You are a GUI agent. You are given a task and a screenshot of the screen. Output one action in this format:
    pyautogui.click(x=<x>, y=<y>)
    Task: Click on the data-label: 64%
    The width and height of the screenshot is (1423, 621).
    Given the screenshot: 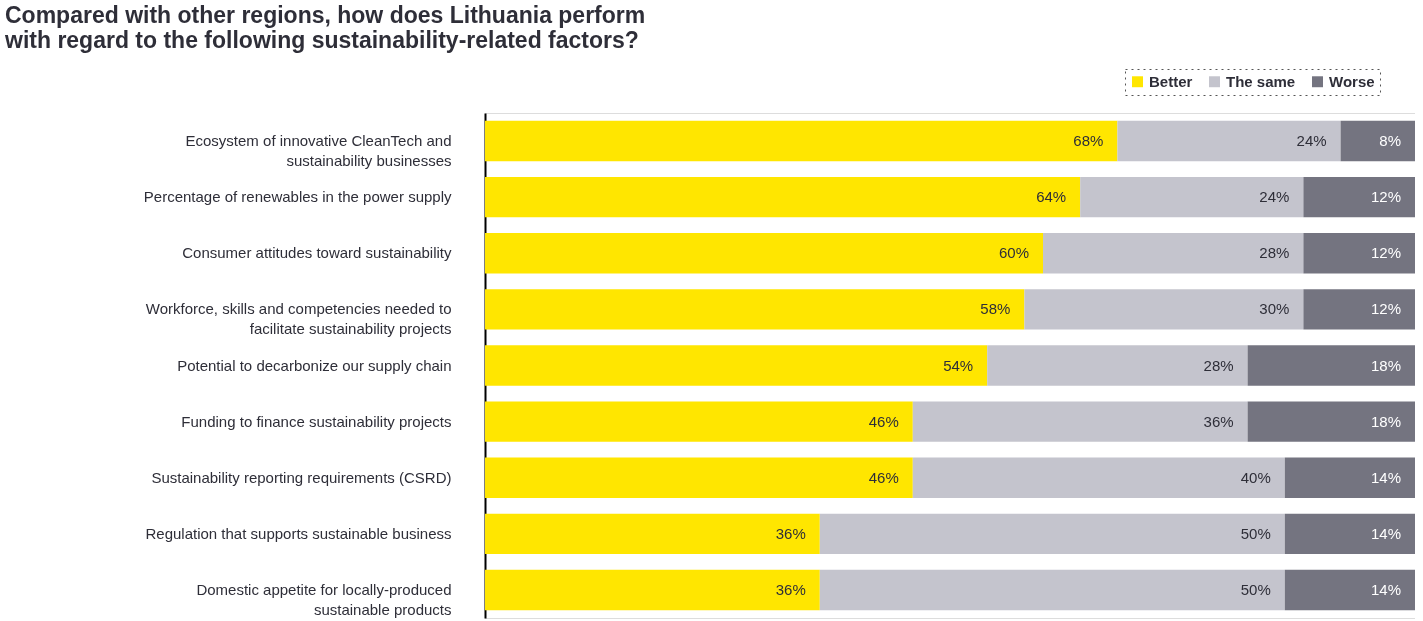 What is the action you would take?
    pyautogui.click(x=1051, y=197)
    